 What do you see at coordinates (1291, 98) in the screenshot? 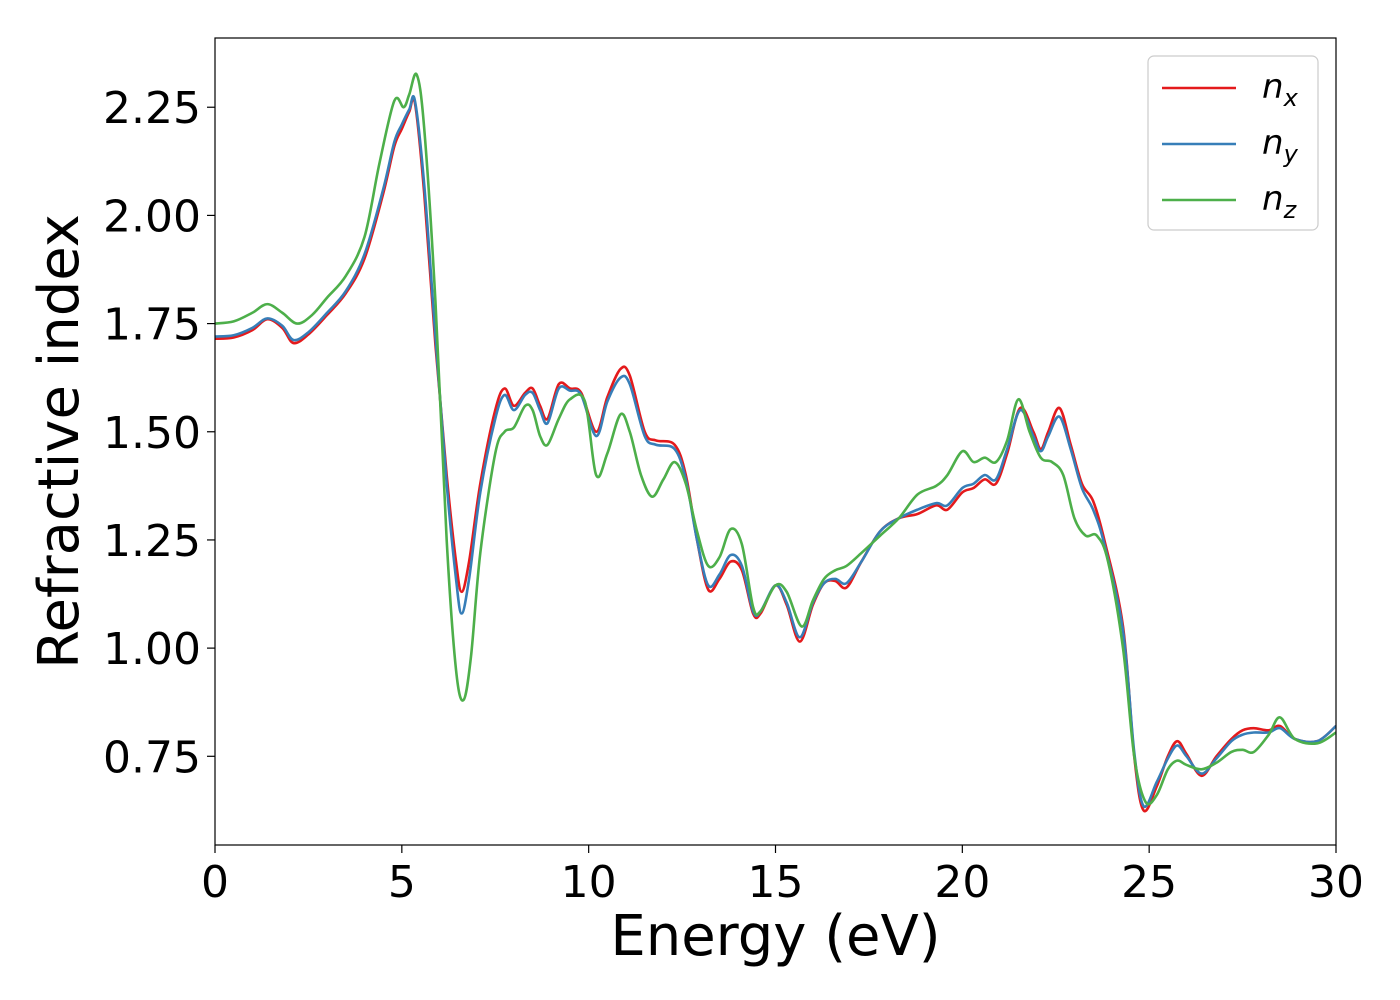
I see `legend-subscript: x` at bounding box center [1291, 98].